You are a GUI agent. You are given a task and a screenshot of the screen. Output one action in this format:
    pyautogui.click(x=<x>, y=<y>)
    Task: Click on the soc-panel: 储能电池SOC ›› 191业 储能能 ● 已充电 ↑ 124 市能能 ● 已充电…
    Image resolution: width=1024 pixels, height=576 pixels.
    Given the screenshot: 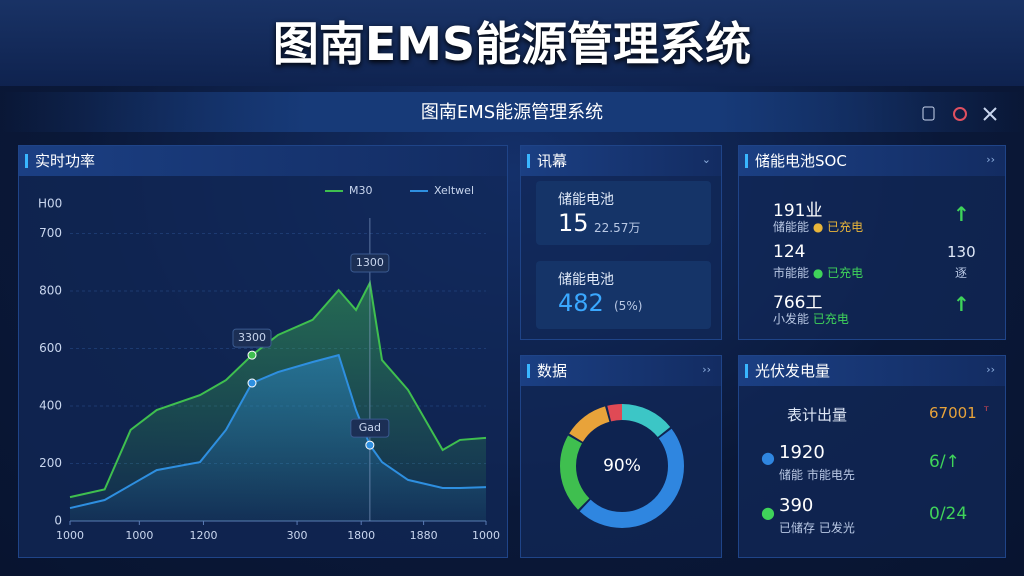 What is the action you would take?
    pyautogui.click(x=872, y=242)
    